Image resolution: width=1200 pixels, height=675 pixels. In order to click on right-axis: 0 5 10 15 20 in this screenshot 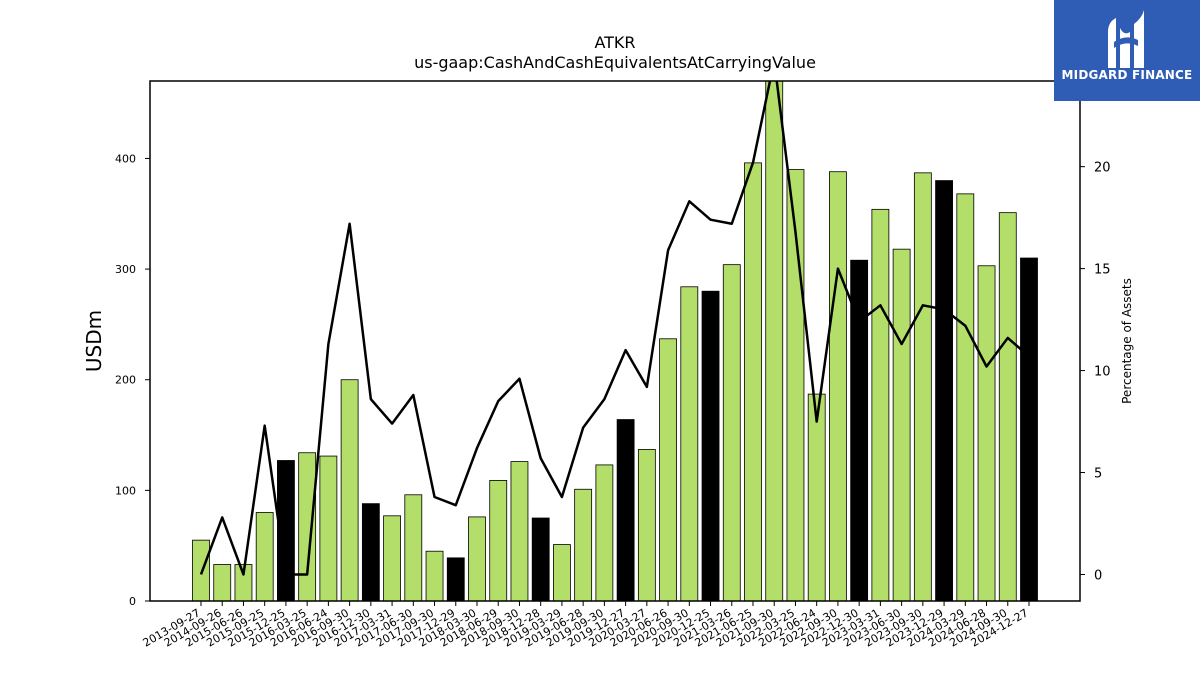, I will do `click(1095, 372)`.